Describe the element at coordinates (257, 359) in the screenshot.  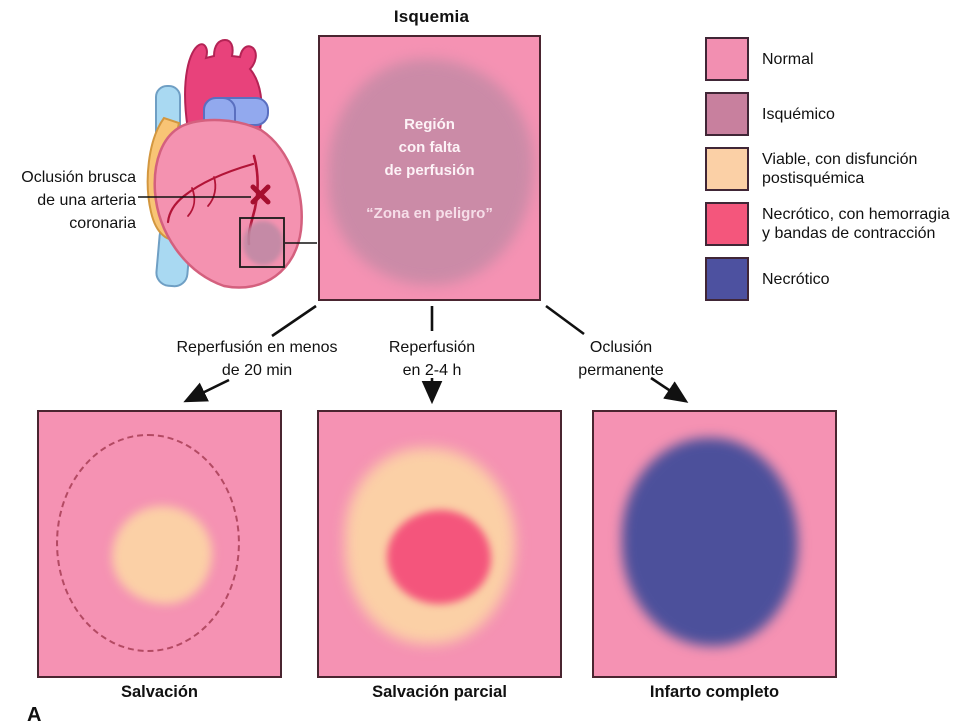
I see `branch-label-reperfusion-20min: Reperfusión en menos de 20 min` at that location.